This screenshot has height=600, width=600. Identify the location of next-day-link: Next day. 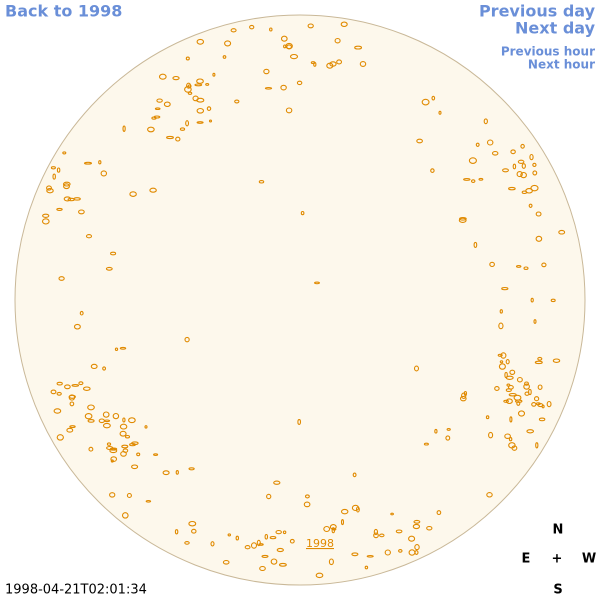
(555, 28).